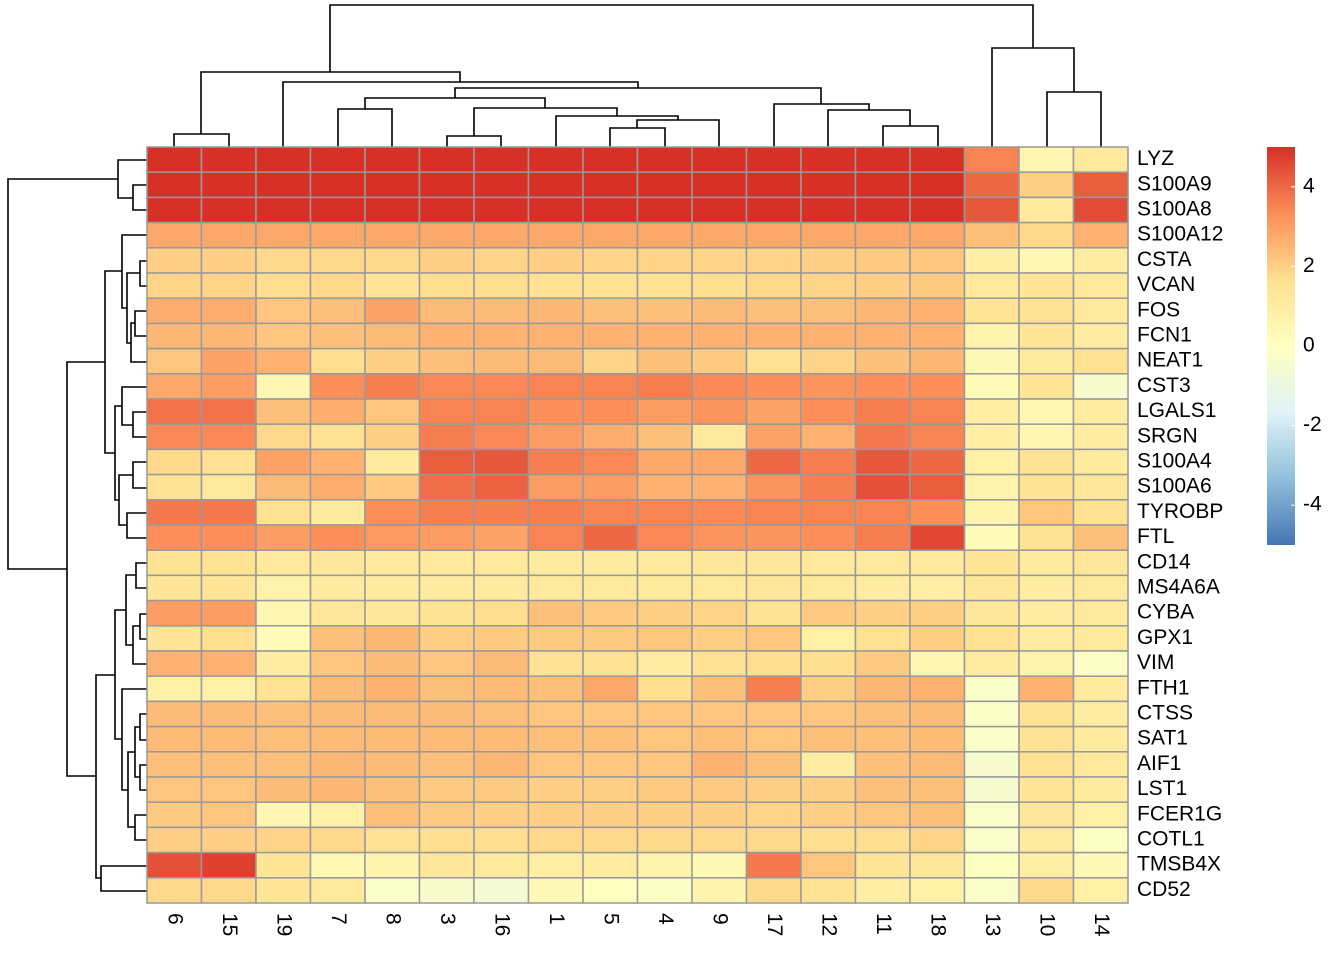  What do you see at coordinates (1309, 265) in the screenshot?
I see `colorbar-tick-label: 2` at bounding box center [1309, 265].